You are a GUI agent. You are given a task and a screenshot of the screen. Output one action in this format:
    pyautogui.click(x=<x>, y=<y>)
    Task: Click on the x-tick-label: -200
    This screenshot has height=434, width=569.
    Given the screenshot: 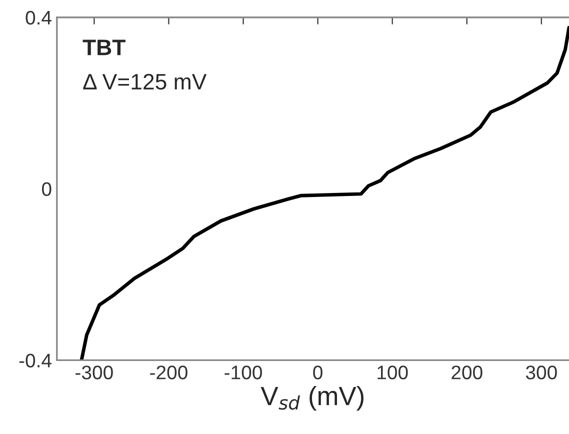 What is the action you would take?
    pyautogui.click(x=169, y=373)
    